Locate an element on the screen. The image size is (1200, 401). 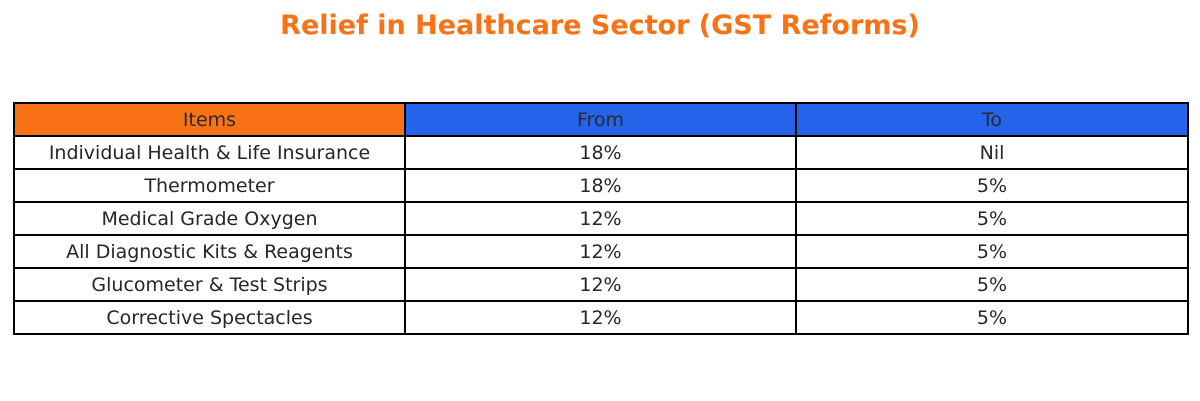
cell-item: Corrective Spectacles is located at coordinates (209, 317).